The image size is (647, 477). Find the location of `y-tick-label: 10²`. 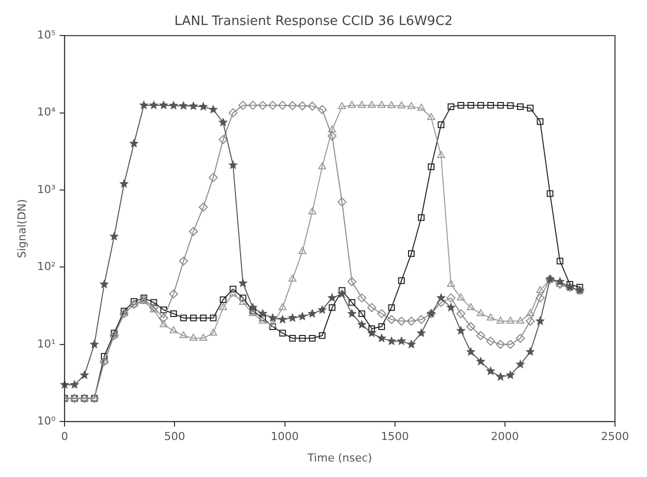

y-tick-label: 10² is located at coordinates (46, 267).